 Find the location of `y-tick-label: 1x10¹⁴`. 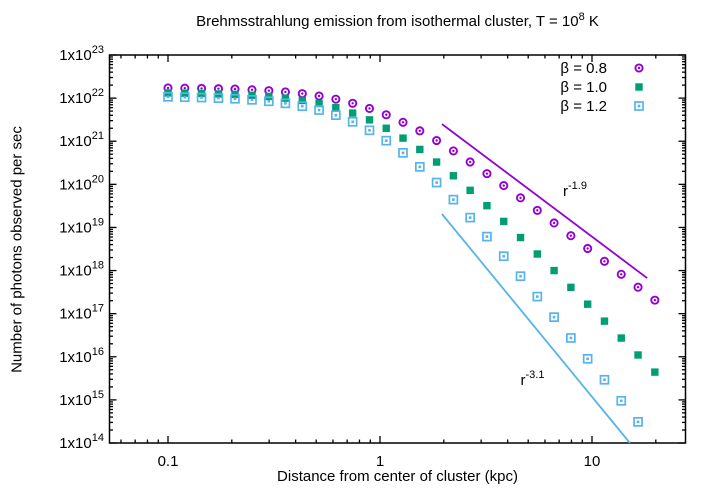

y-tick-label: 1x10¹⁴ is located at coordinates (81, 442).